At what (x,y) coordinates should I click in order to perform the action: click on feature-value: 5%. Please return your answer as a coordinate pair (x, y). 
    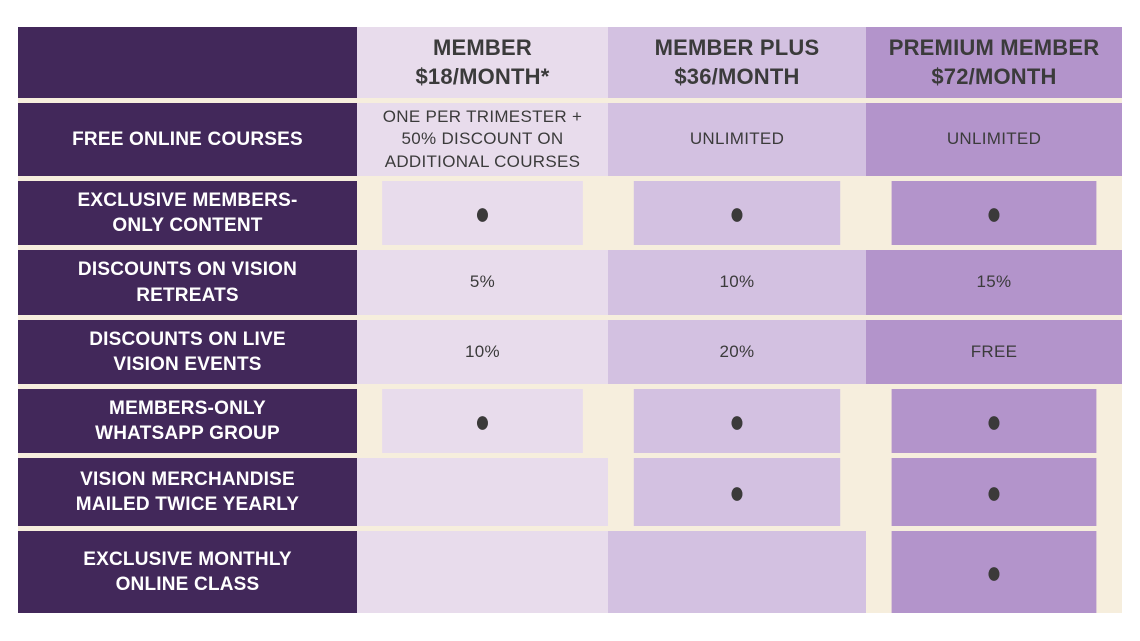
    Looking at the image, I should click on (482, 282).